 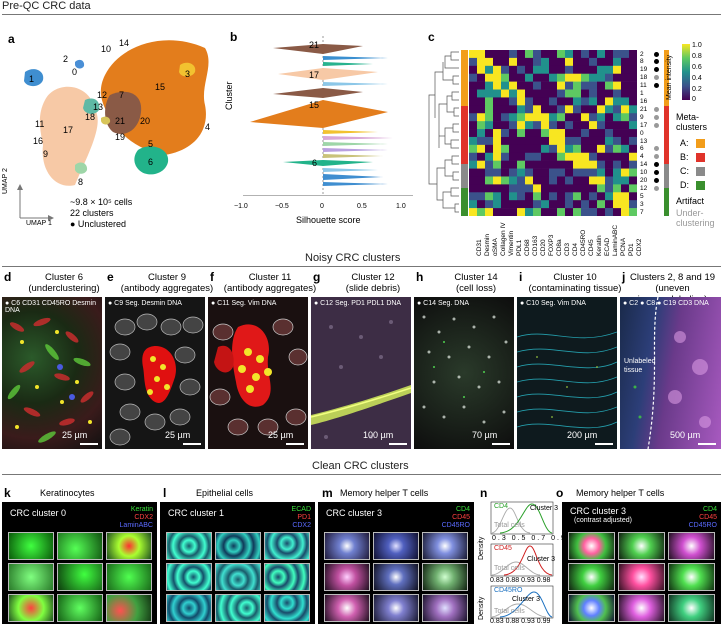 I want to click on silhouette-plot, so click(x=328, y=116).